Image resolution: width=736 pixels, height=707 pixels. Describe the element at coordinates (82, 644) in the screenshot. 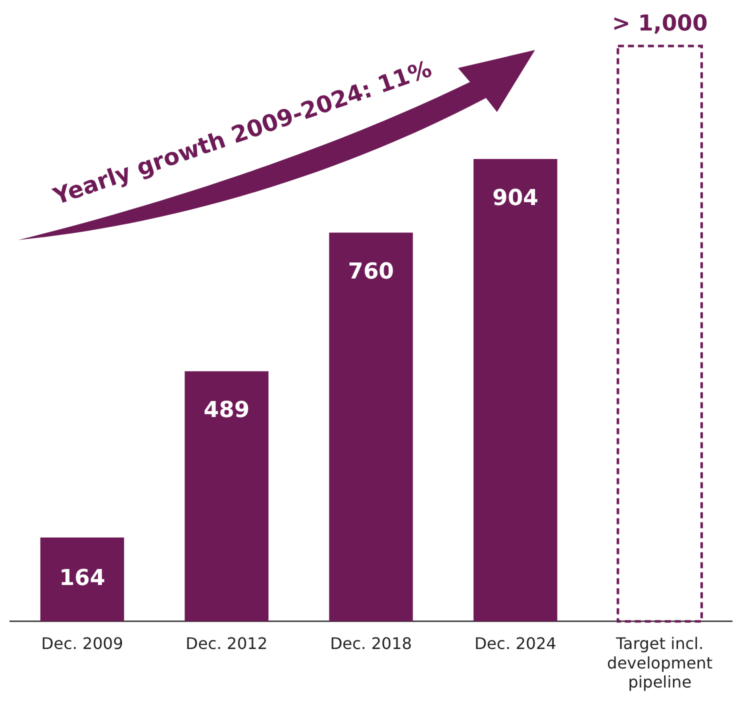

I see `x-tick-label: Dec. 2009` at that location.